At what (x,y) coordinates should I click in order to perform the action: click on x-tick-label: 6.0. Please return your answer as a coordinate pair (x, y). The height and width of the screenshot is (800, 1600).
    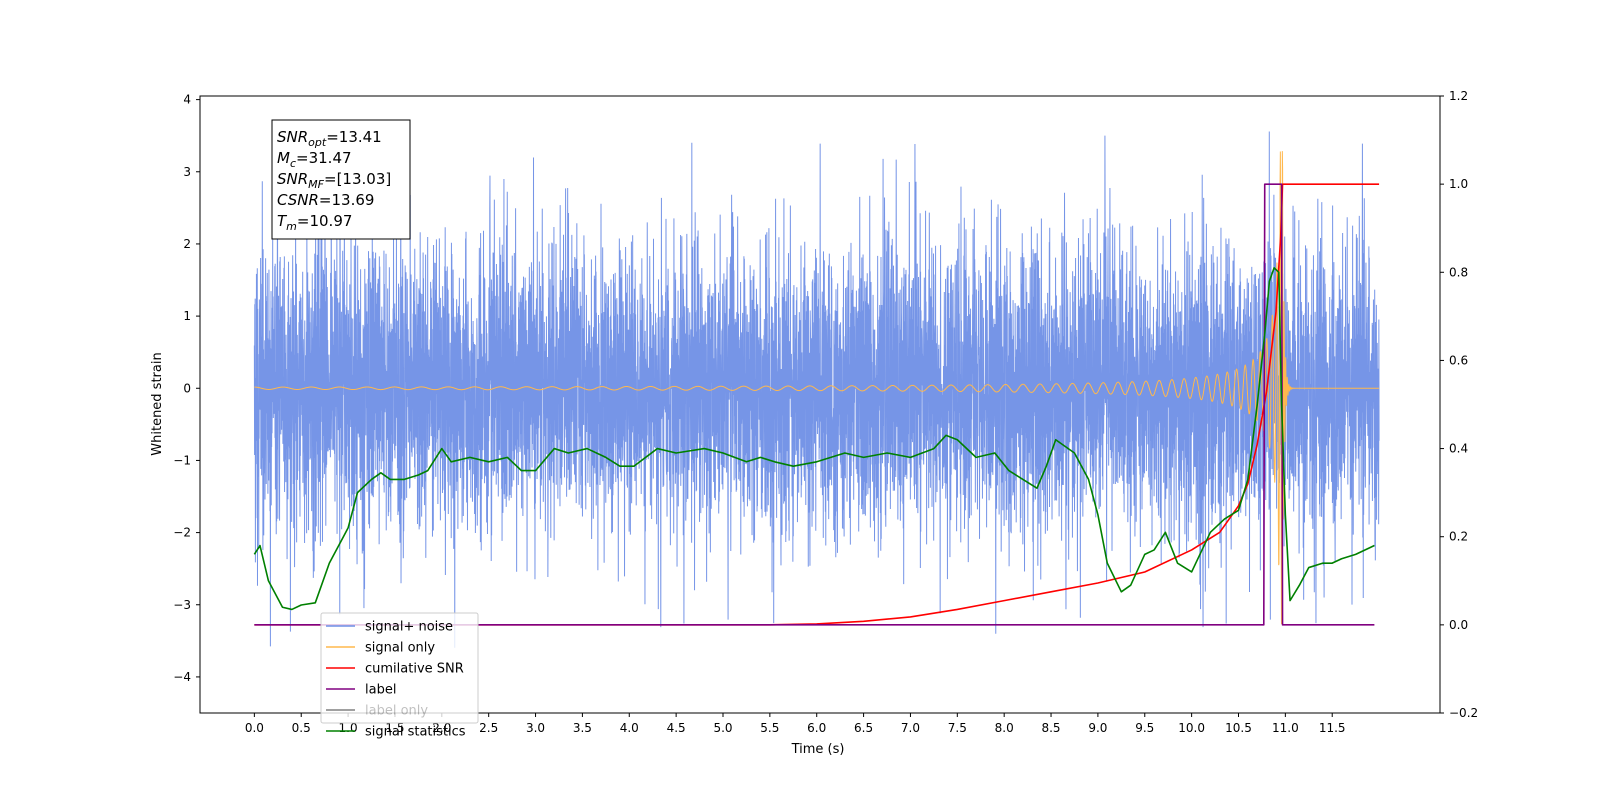
    Looking at the image, I should click on (816, 728).